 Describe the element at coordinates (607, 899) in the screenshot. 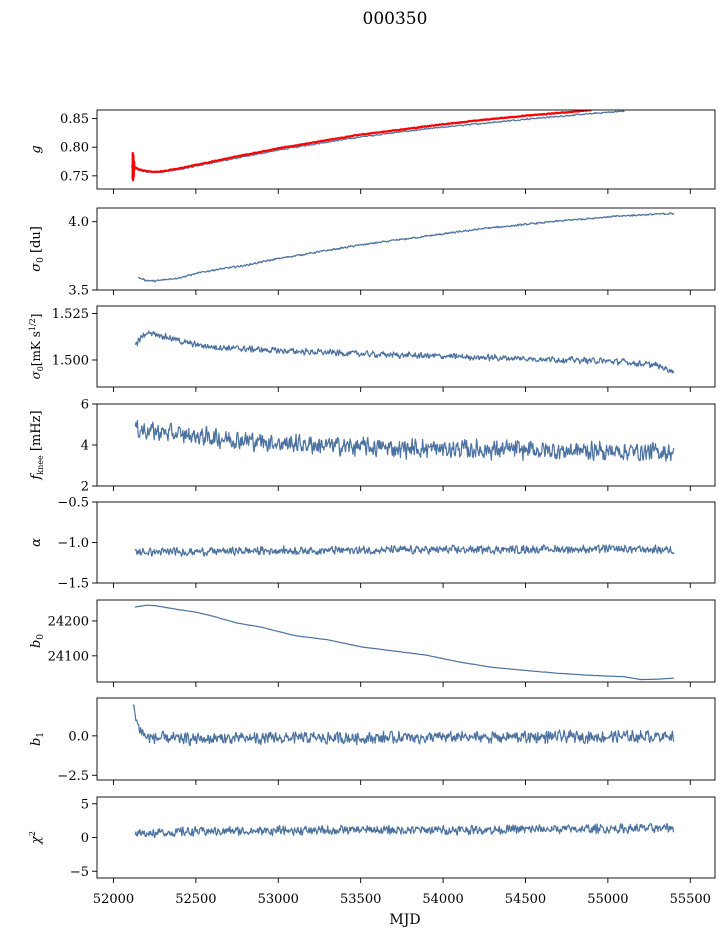

I see `x-tick-label: 55000` at that location.